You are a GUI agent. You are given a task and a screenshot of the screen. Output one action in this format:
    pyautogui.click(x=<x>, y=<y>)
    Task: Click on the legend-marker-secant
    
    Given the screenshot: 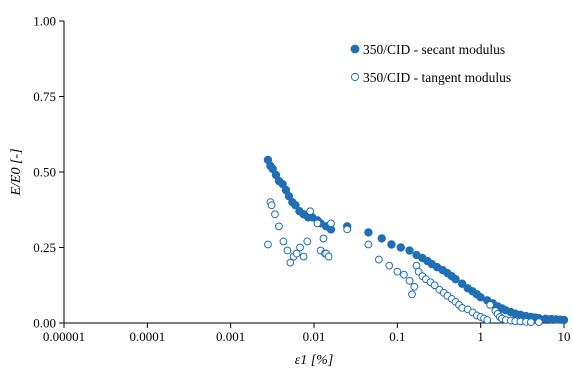 What is the action you would take?
    pyautogui.click(x=355, y=49)
    